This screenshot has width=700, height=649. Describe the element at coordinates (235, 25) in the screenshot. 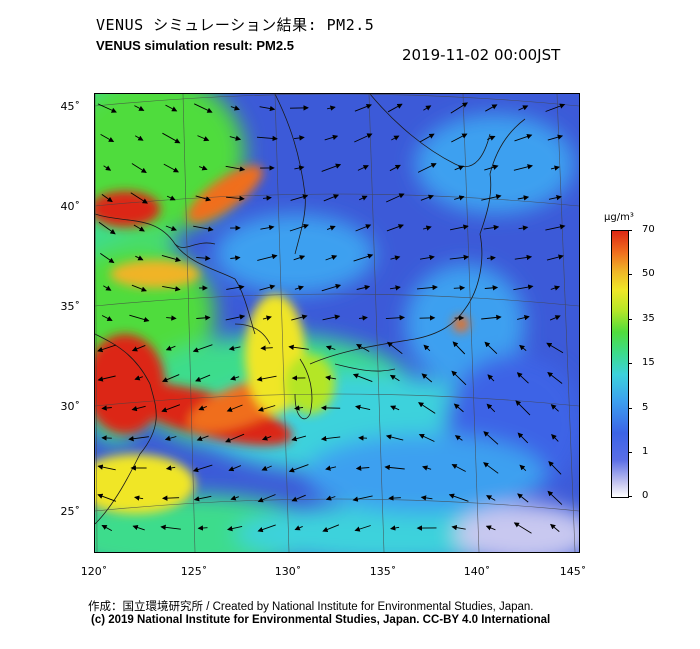

I see `title-japanese: VENUS シミュレーション結果: PM2.5` at that location.